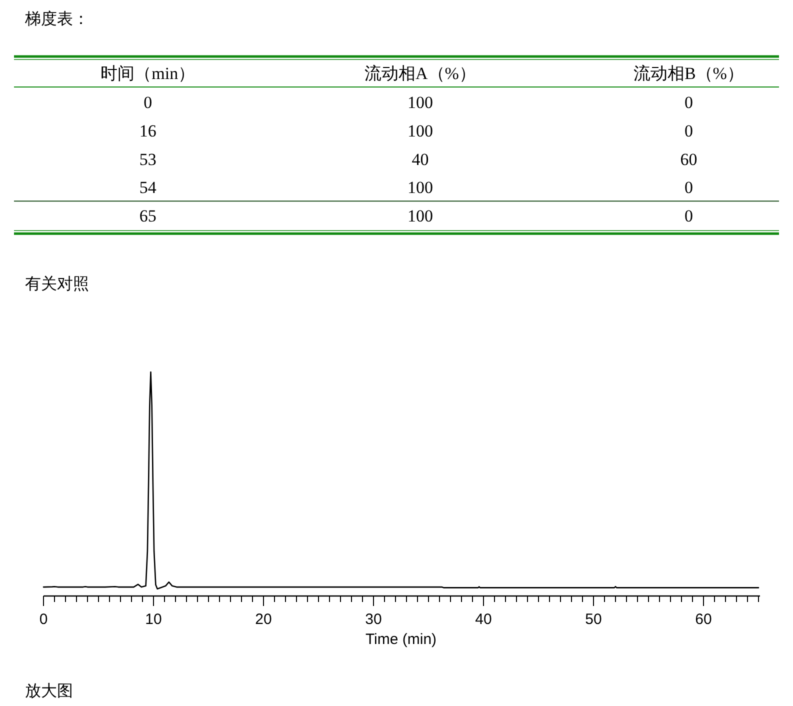  I want to click on x-axis-title: Time (min), so click(401, 639).